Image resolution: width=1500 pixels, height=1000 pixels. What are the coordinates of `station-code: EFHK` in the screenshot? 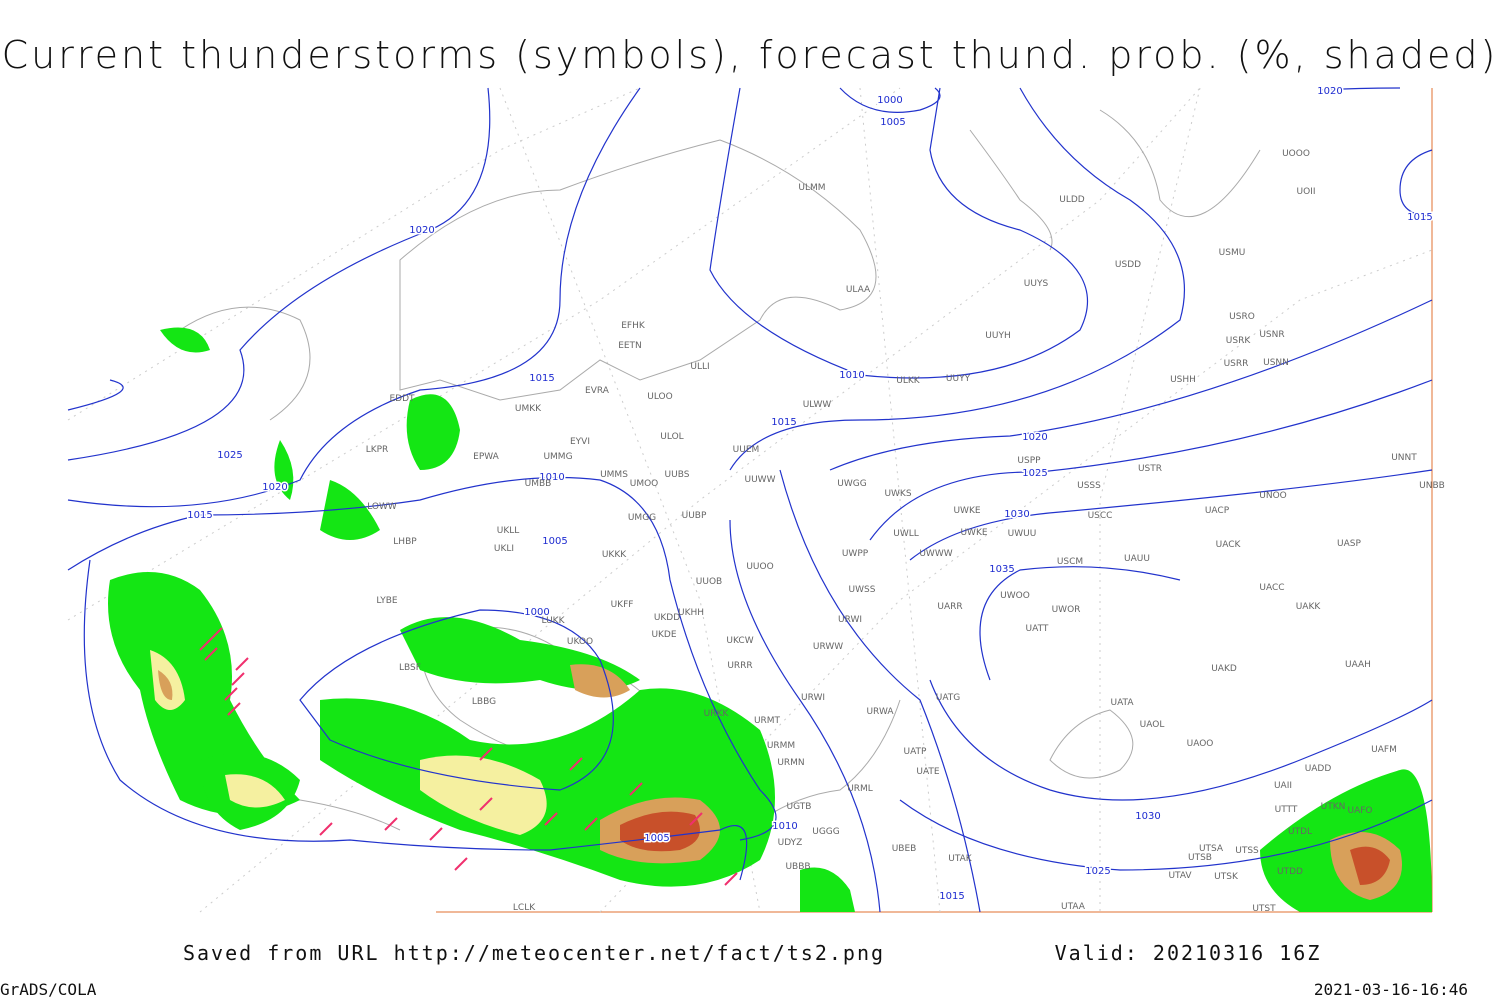 It's located at (633, 326).